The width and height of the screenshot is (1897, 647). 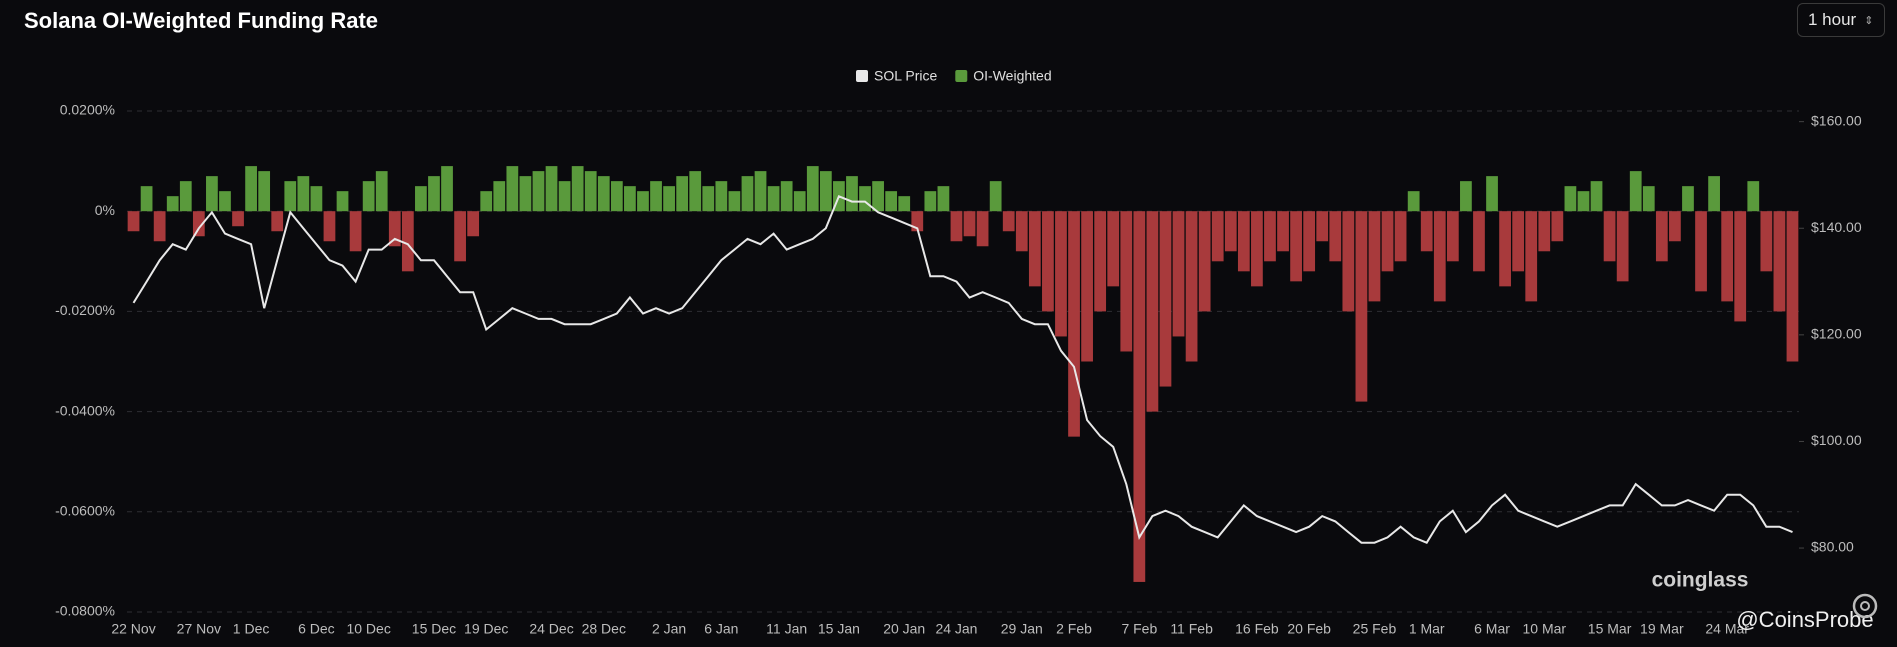 I want to click on x-tick-label: 10 Mar, so click(x=1544, y=629).